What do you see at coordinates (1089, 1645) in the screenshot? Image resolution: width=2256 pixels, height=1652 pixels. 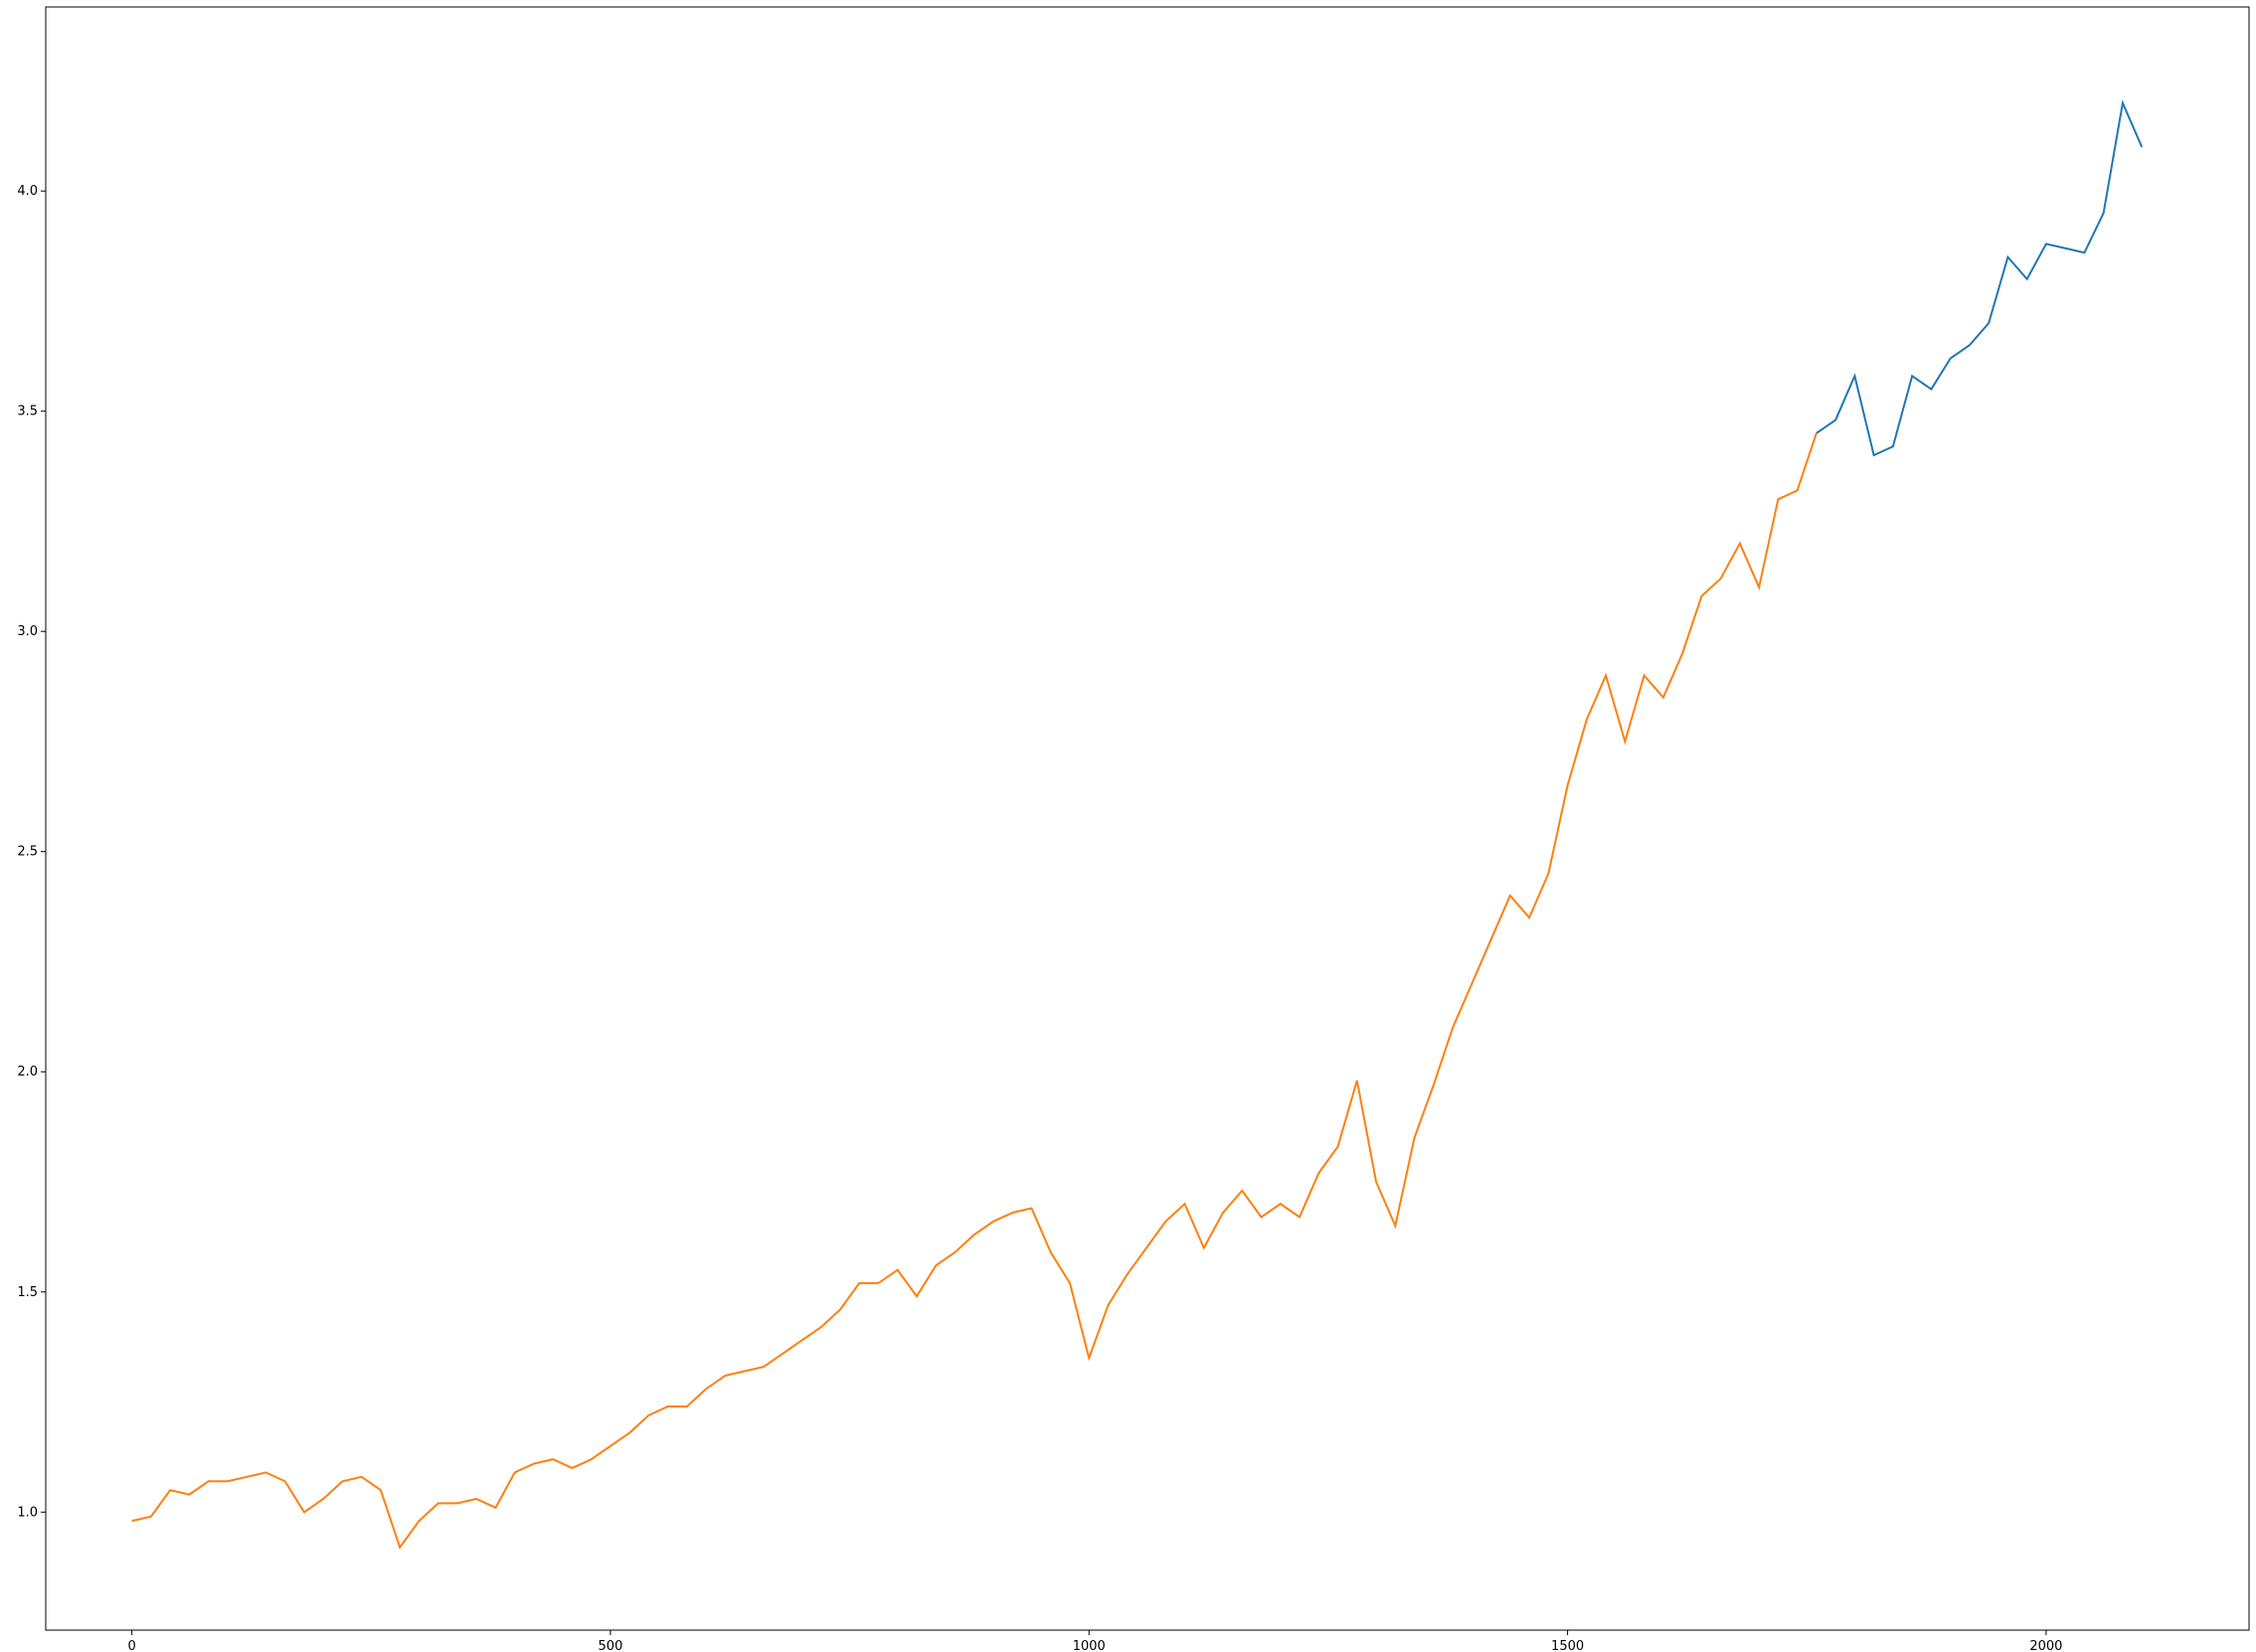 I see `x-tick-label: 1000` at bounding box center [1089, 1645].